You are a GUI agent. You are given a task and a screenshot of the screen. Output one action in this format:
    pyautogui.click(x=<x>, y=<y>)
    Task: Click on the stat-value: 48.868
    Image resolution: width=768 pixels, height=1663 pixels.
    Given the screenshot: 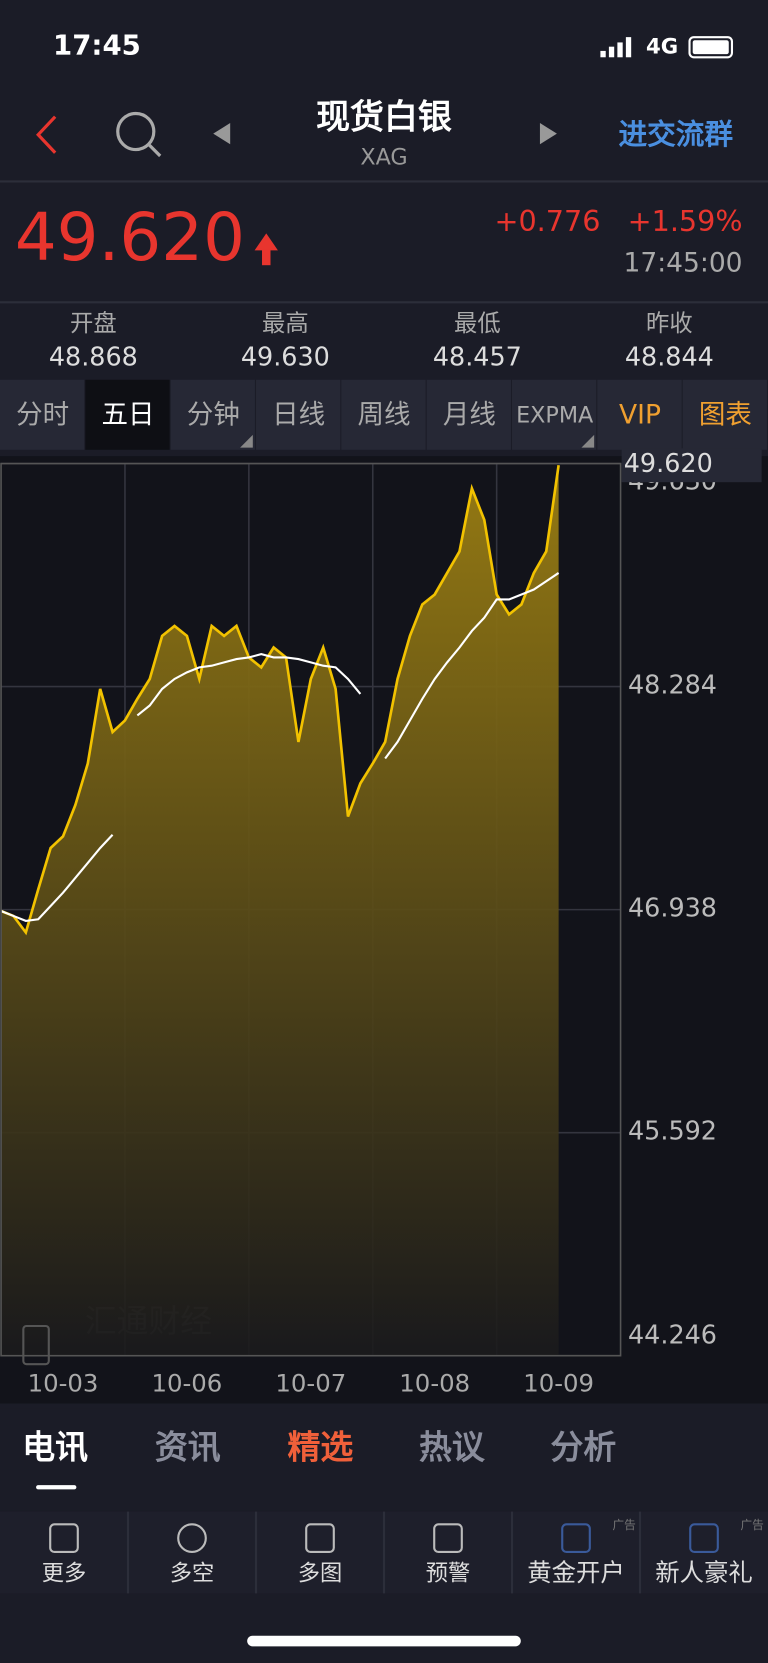 What is the action you would take?
    pyautogui.click(x=93, y=358)
    